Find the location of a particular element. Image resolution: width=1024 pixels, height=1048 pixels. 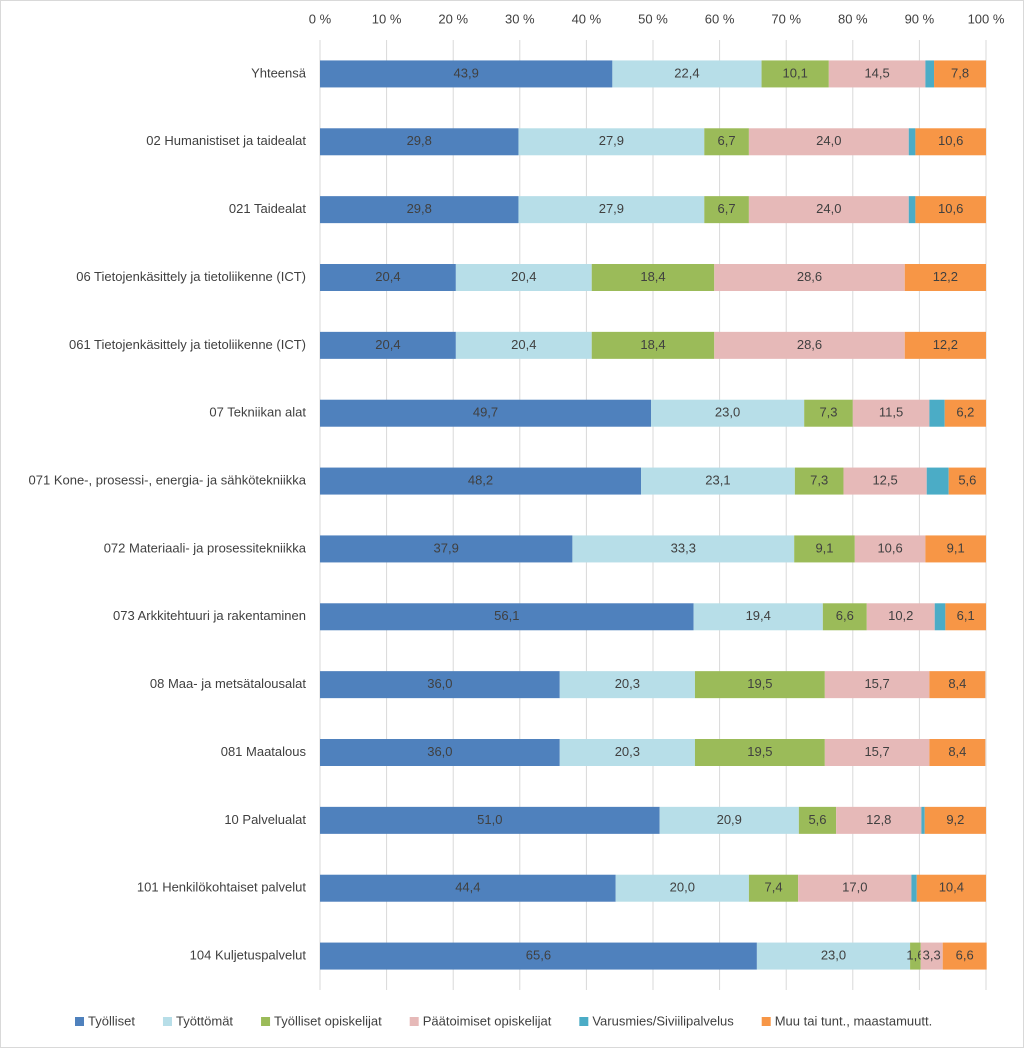

data-label: 14,5 is located at coordinates (876, 72).